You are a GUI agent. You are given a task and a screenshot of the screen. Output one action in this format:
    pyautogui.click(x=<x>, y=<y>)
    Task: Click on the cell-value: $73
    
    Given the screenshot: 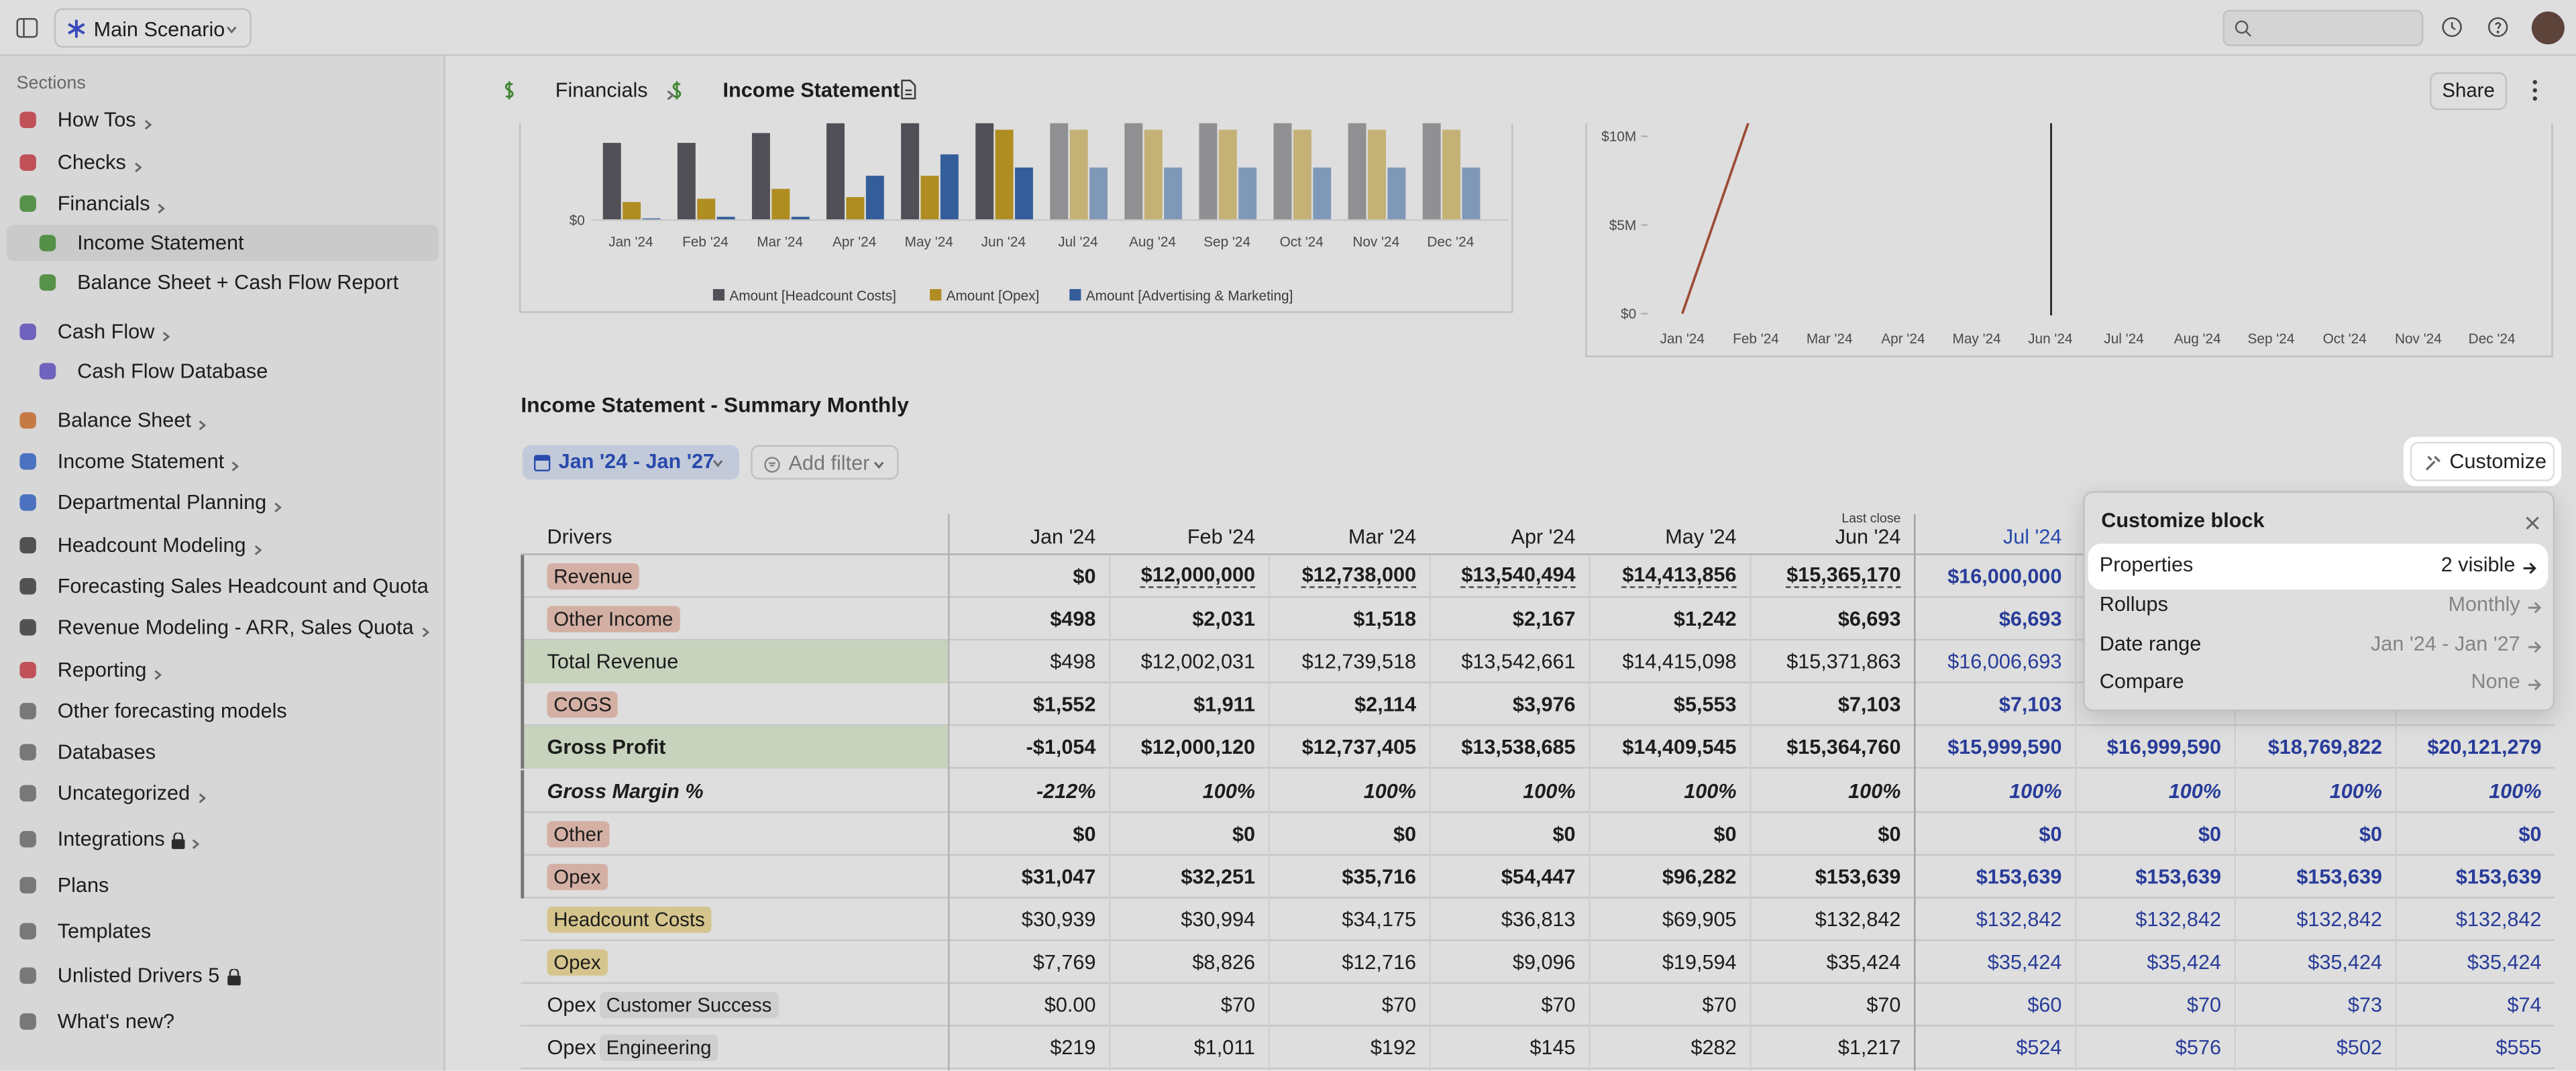 What is the action you would take?
    pyautogui.click(x=2365, y=1005)
    